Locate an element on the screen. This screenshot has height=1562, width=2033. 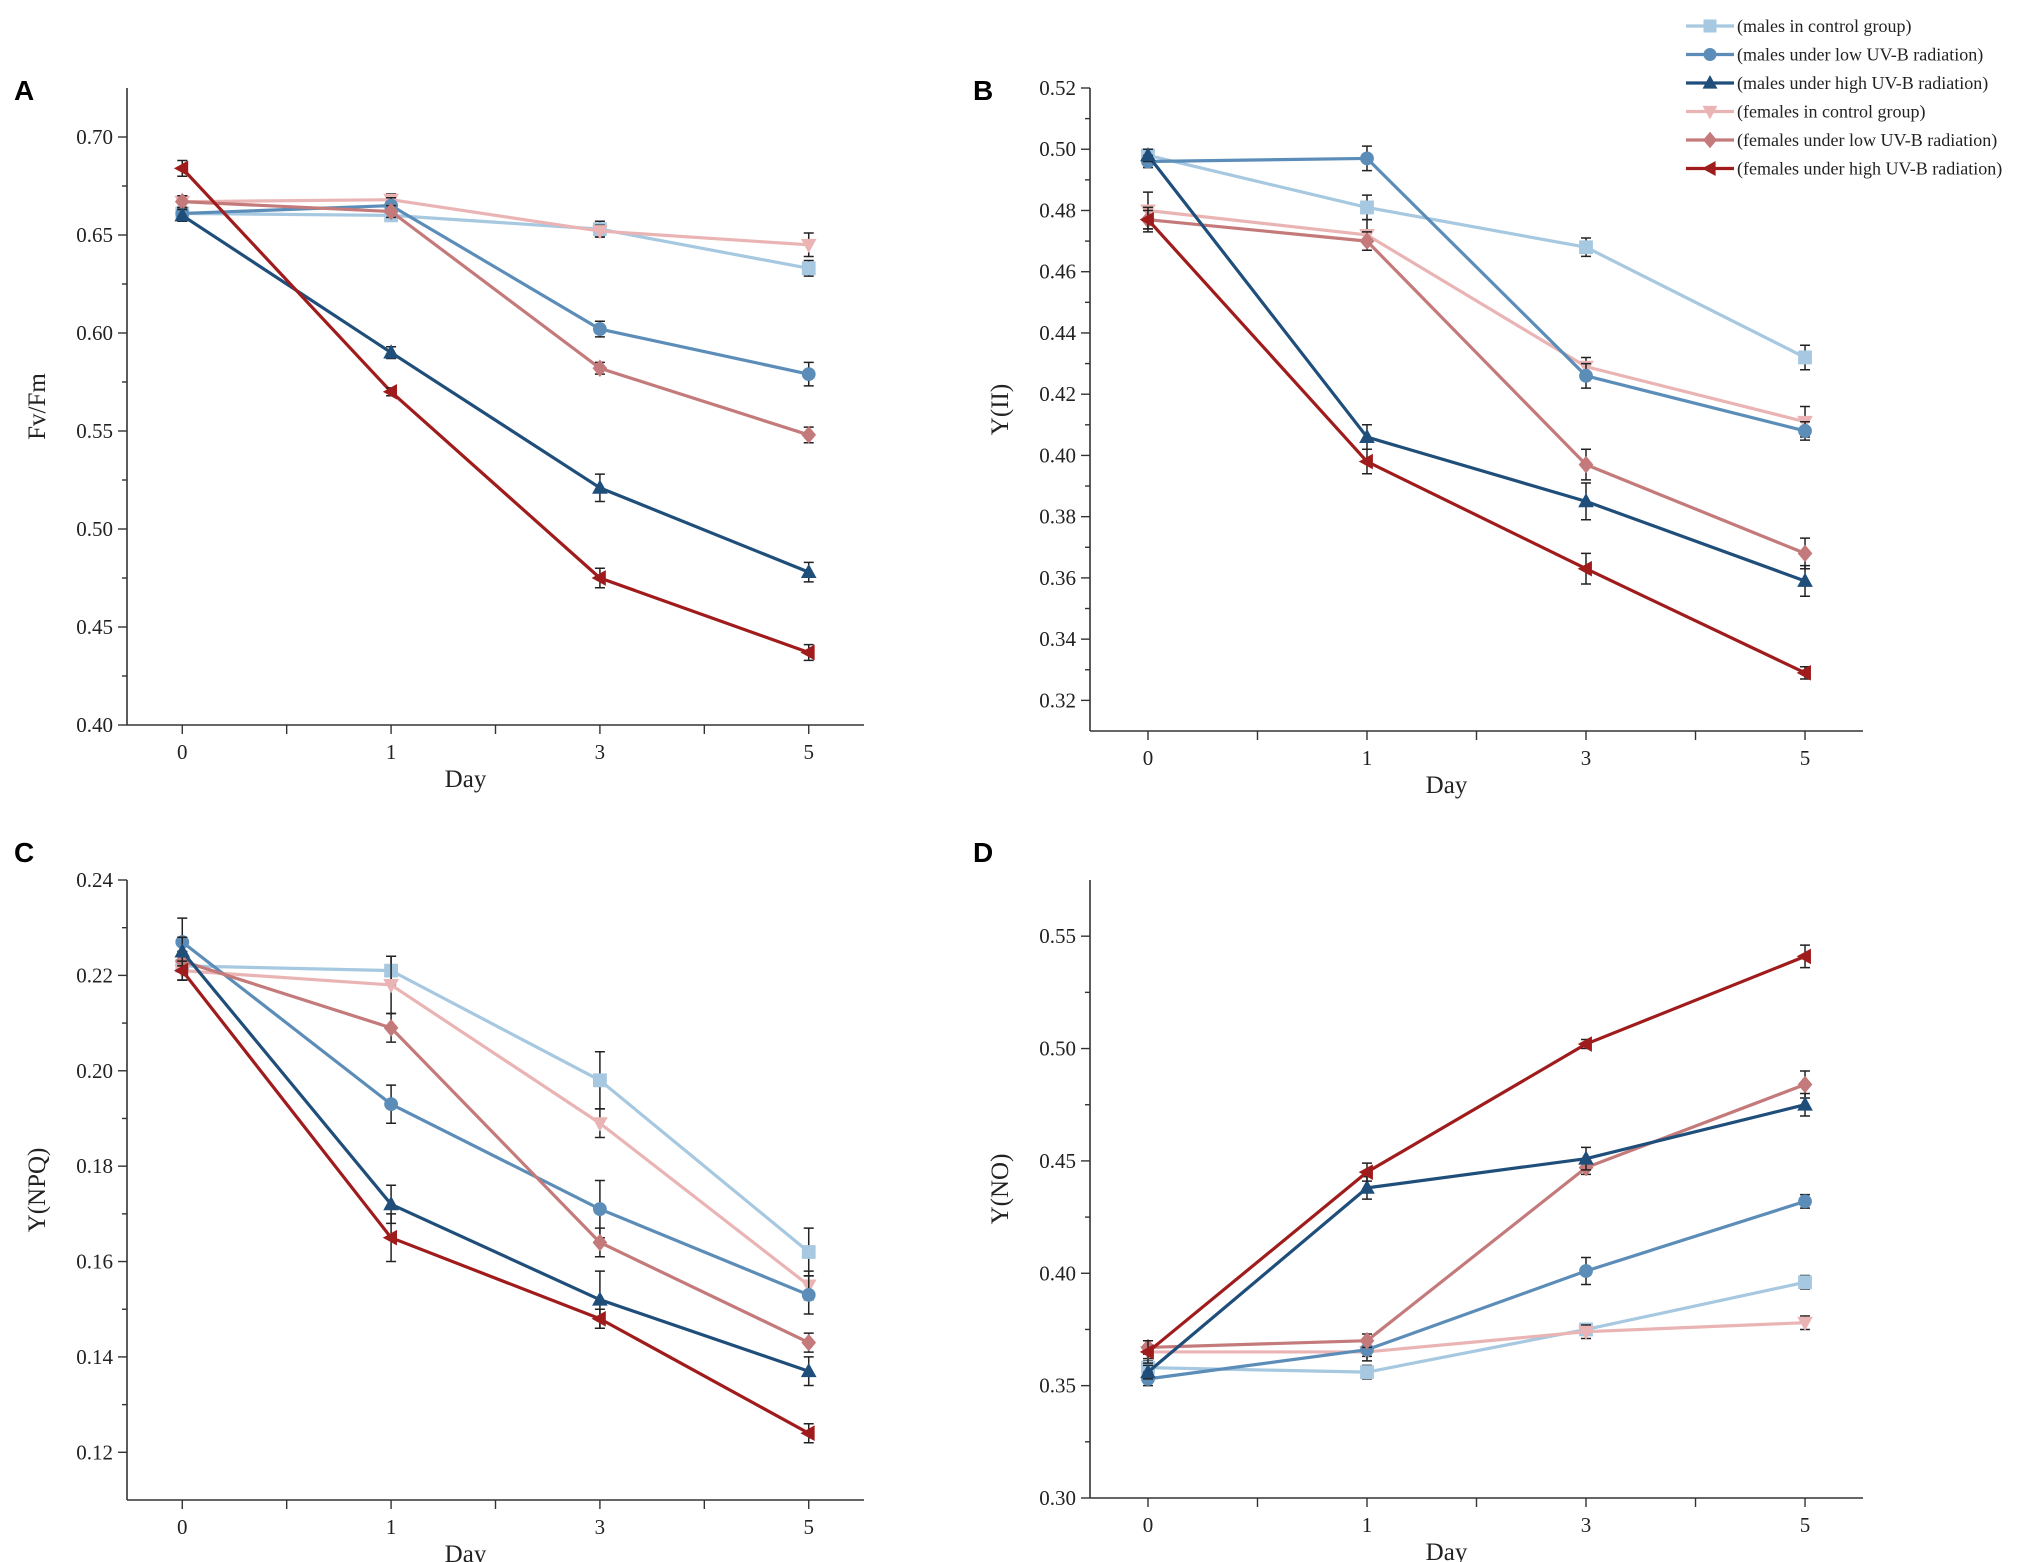
y-axis-title: Y(II) is located at coordinates (1000, 409).